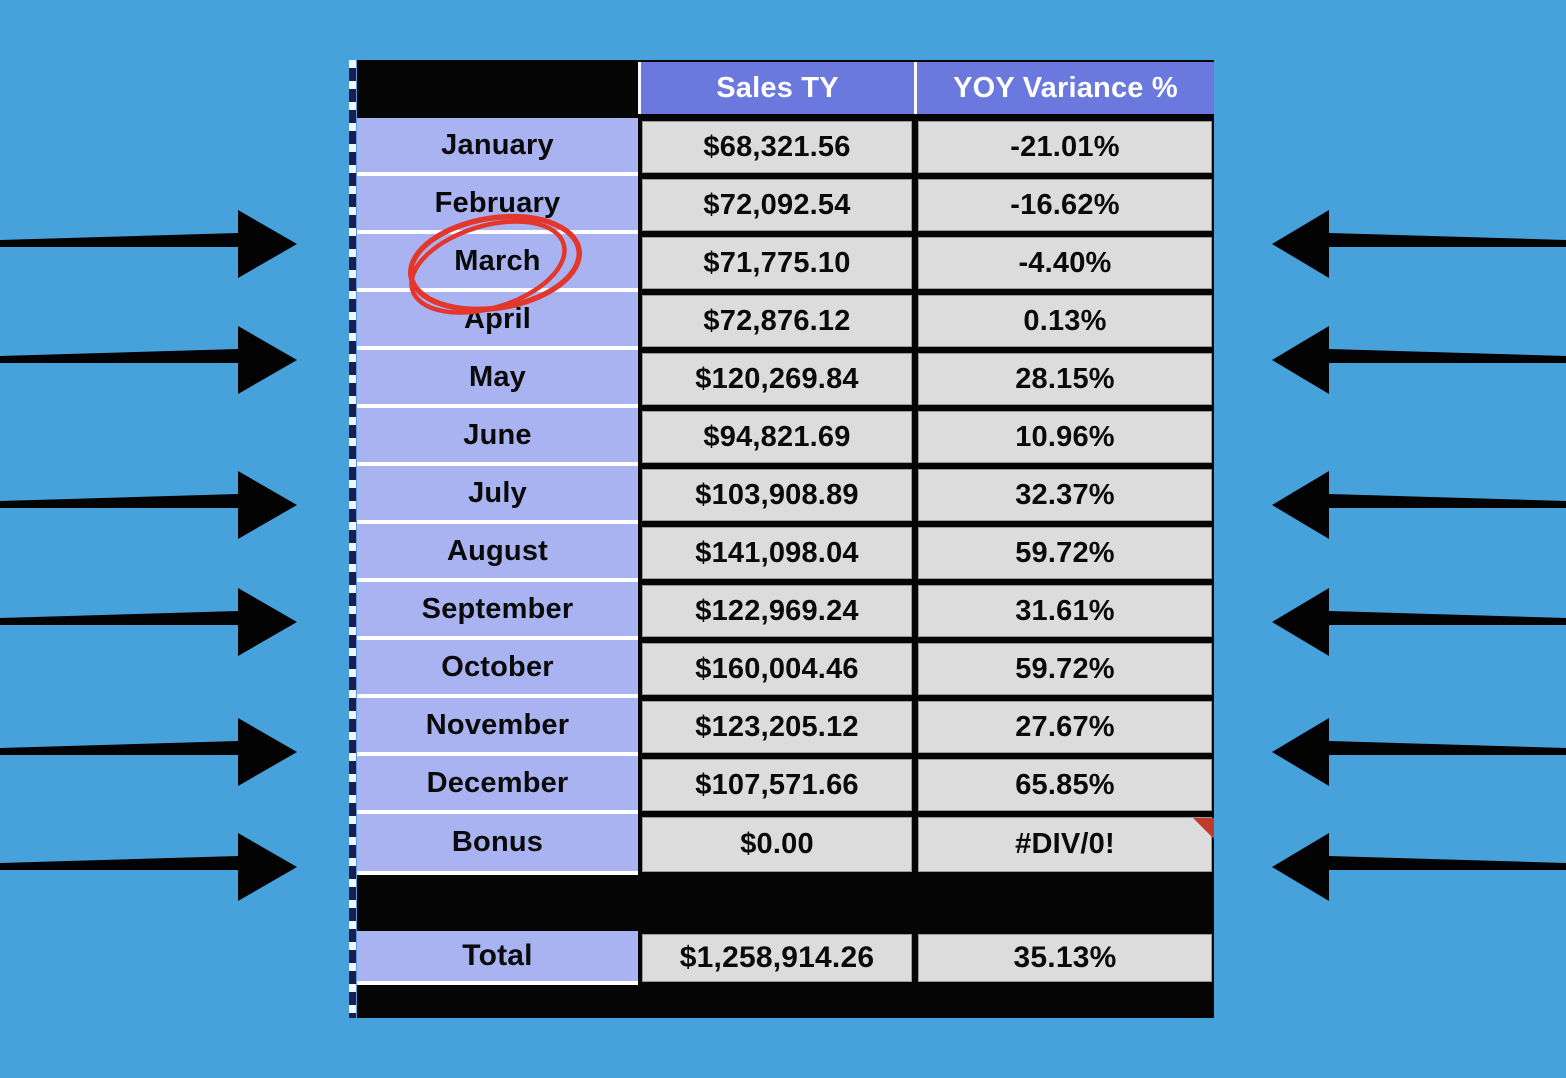  I want to click on table-row: June $94,821.69 10.96%, so click(785, 437).